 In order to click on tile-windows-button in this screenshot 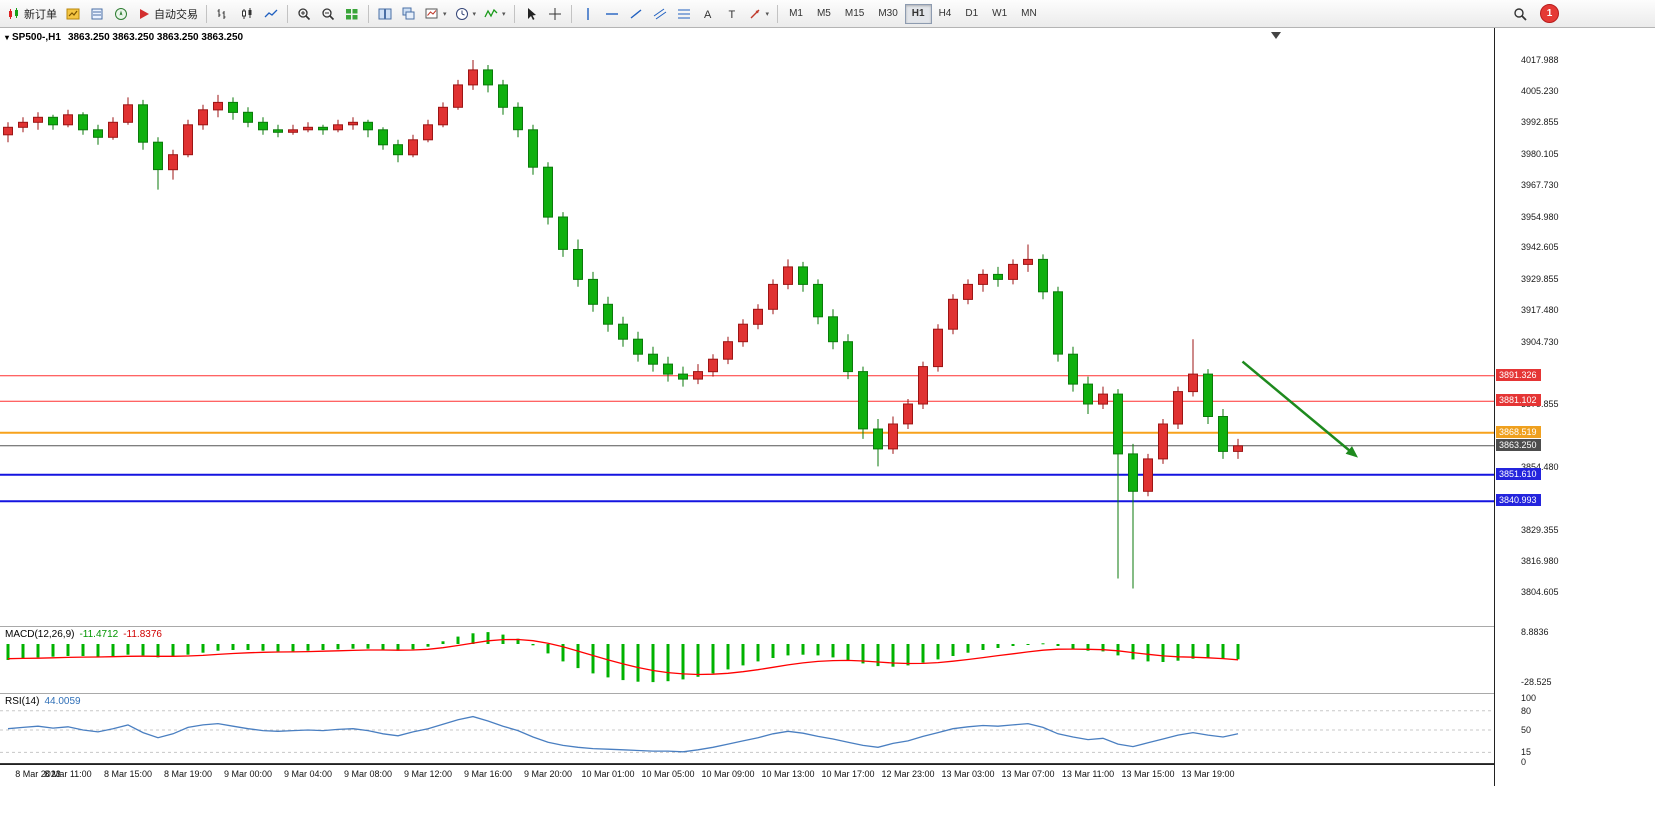, I will do `click(385, 14)`.